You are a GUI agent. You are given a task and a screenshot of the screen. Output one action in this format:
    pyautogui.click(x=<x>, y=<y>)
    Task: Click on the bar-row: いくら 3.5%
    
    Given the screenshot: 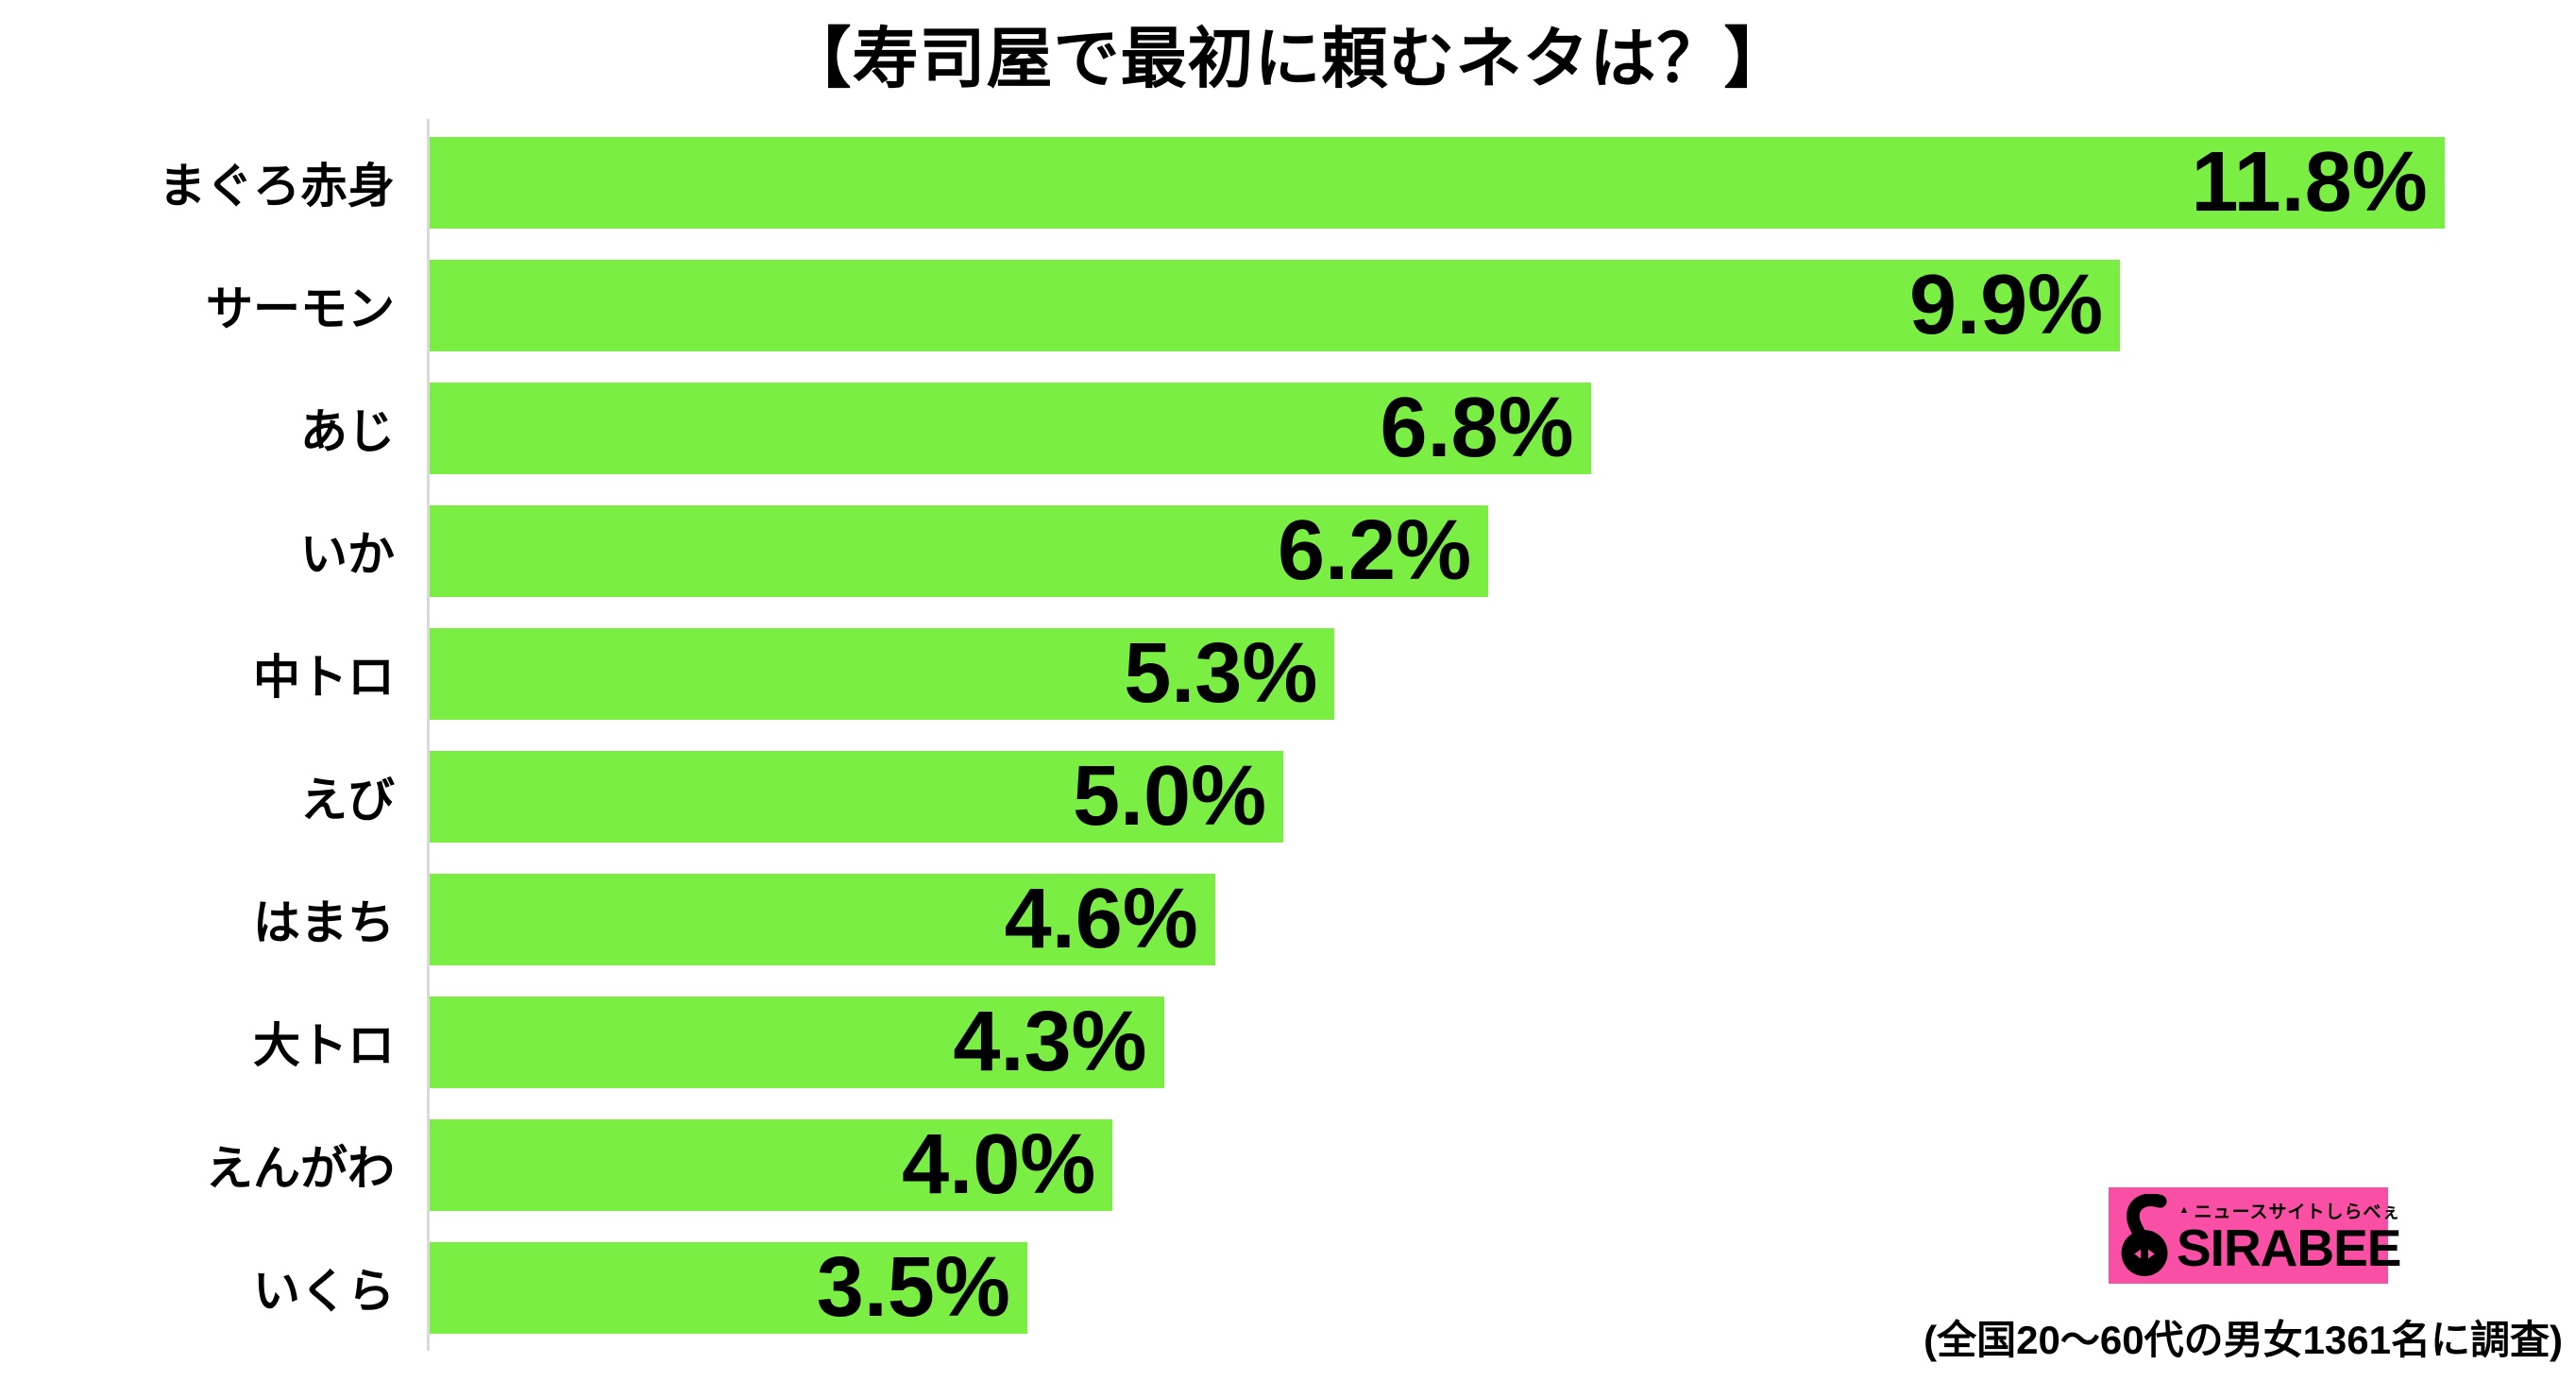 What is the action you would take?
    pyautogui.click(x=1288, y=1288)
    